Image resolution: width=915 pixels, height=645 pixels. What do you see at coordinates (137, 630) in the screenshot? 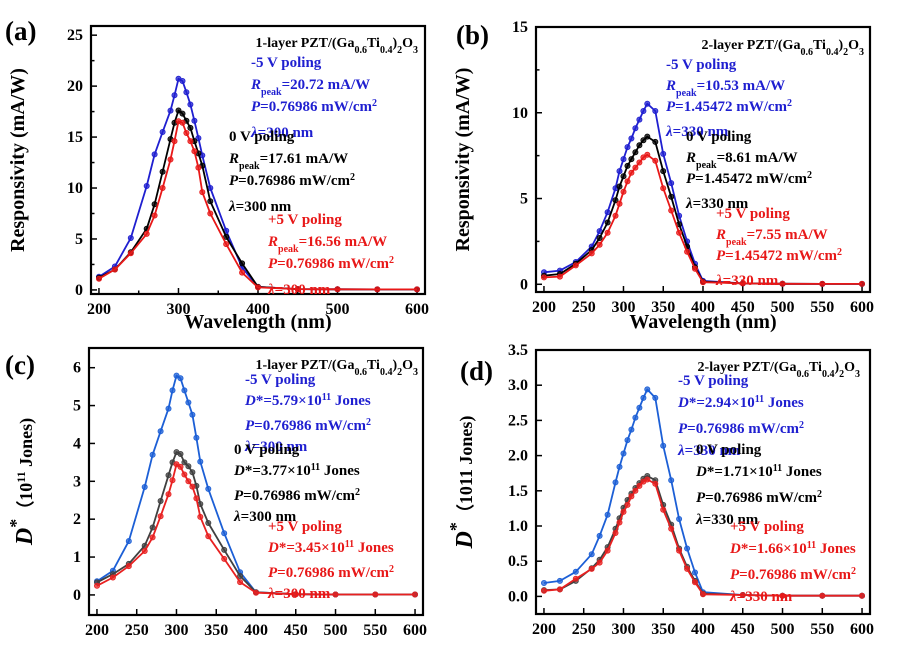
I see `x-tick-label: 250` at bounding box center [137, 630].